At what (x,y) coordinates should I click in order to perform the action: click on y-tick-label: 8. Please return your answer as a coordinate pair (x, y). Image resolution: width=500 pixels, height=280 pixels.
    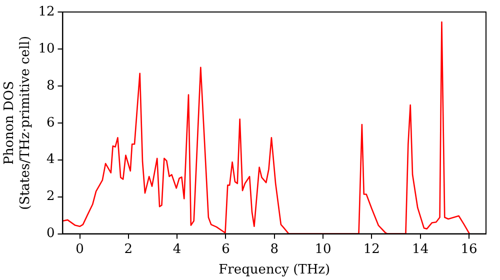
    Looking at the image, I should click on (50, 86).